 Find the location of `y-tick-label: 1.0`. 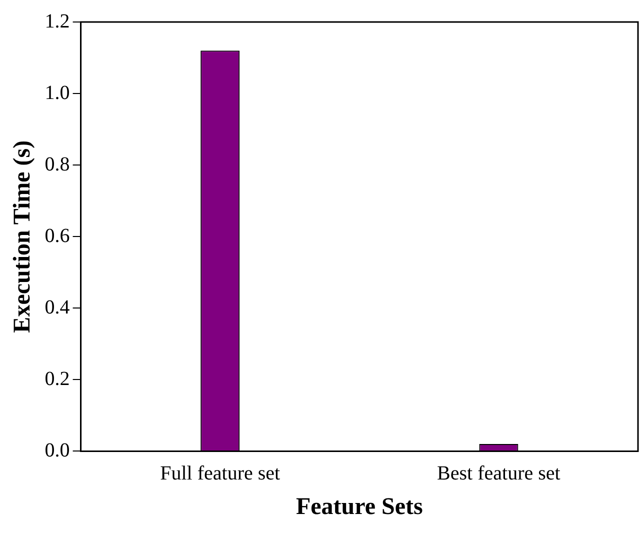

y-tick-label: 1.0 is located at coordinates (57, 93).